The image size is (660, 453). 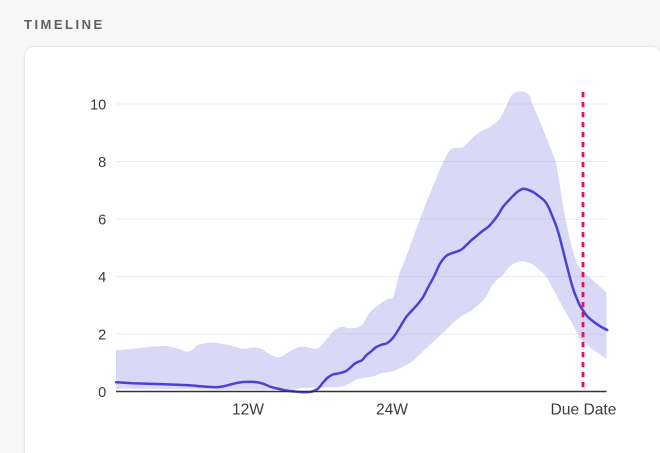 What do you see at coordinates (102, 220) in the screenshot?
I see `svg-text: 6` at bounding box center [102, 220].